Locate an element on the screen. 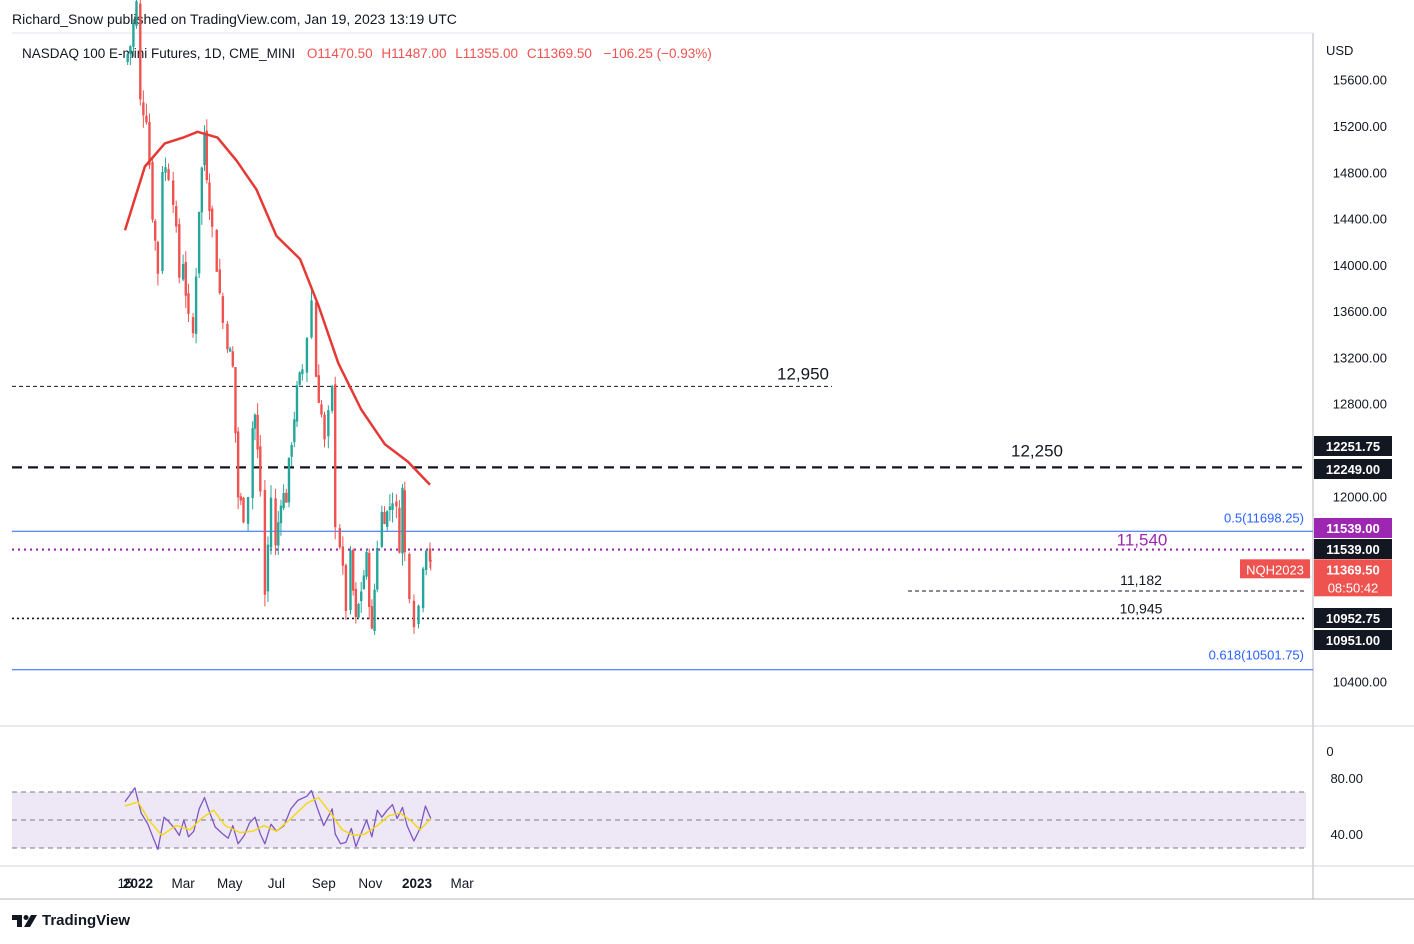 The width and height of the screenshot is (1414, 944). change-value: −106.25 (−0.93%) is located at coordinates (658, 53).